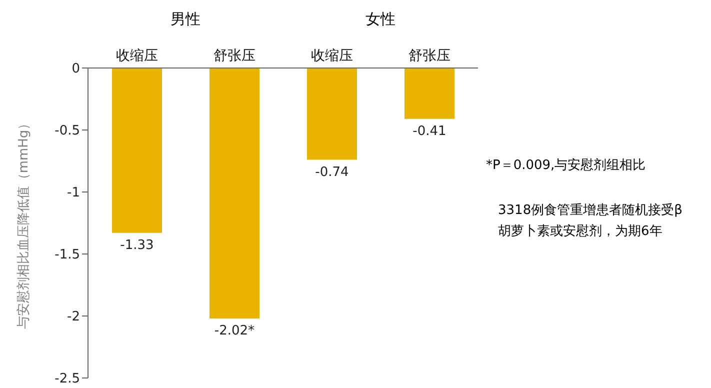 Image resolution: width=711 pixels, height=388 pixels. What do you see at coordinates (76, 69) in the screenshot?
I see `y-tick-label: 0` at bounding box center [76, 69].